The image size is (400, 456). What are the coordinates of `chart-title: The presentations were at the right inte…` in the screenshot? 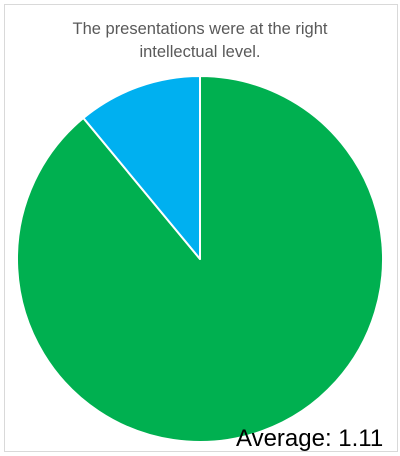 It's located at (200, 41).